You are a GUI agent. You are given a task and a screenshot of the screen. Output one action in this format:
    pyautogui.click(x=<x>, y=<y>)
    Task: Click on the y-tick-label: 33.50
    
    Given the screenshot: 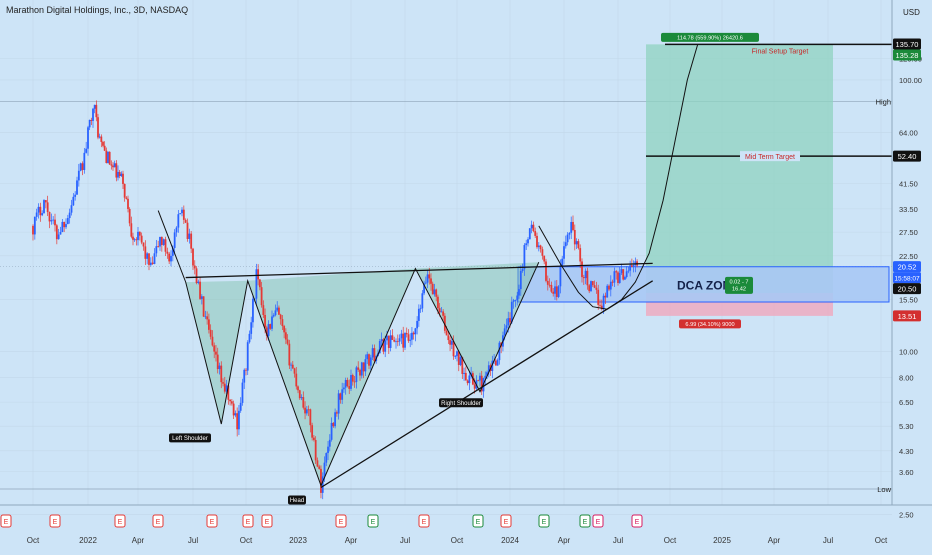 What is the action you would take?
    pyautogui.click(x=908, y=209)
    